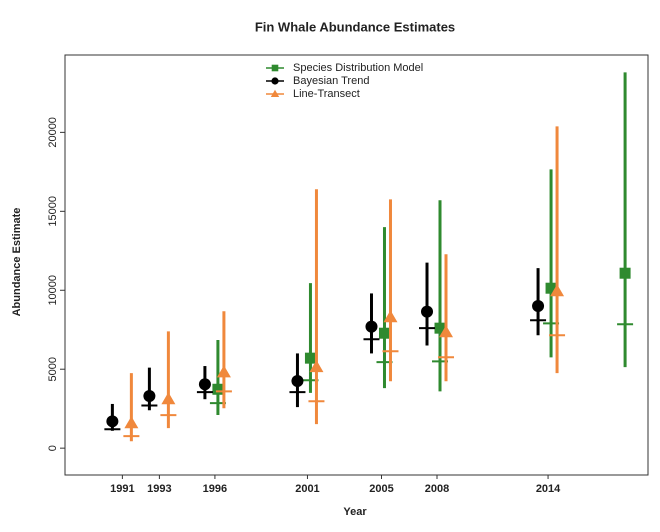 Image resolution: width=660 pixels, height=532 pixels. Describe the element at coordinates (53, 448) in the screenshot. I see `y-tick-label: 0` at that location.